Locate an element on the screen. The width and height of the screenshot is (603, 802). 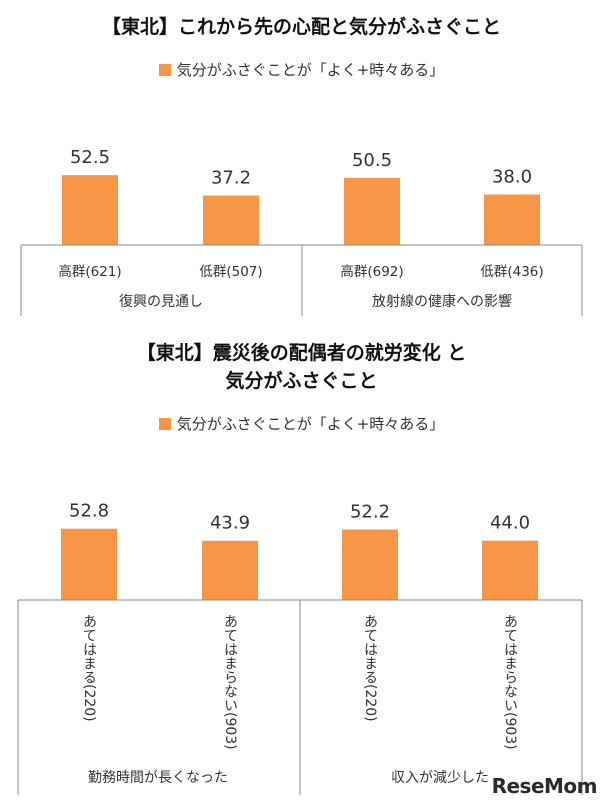
data-label-1: 52.5 is located at coordinates (90, 157).